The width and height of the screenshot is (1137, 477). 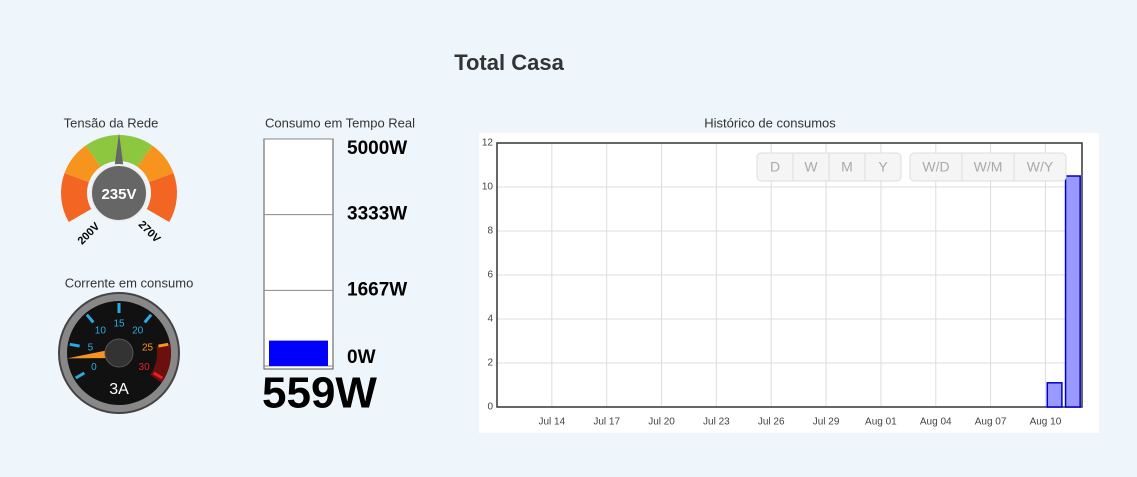 I want to click on y-tick-label: 2, so click(x=490, y=363).